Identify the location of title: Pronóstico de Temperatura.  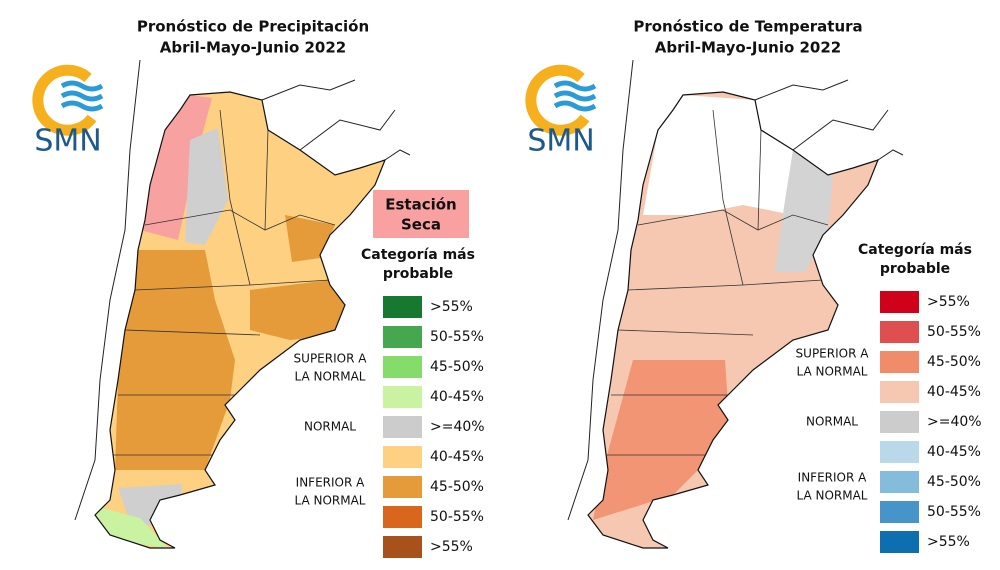
(747, 27).